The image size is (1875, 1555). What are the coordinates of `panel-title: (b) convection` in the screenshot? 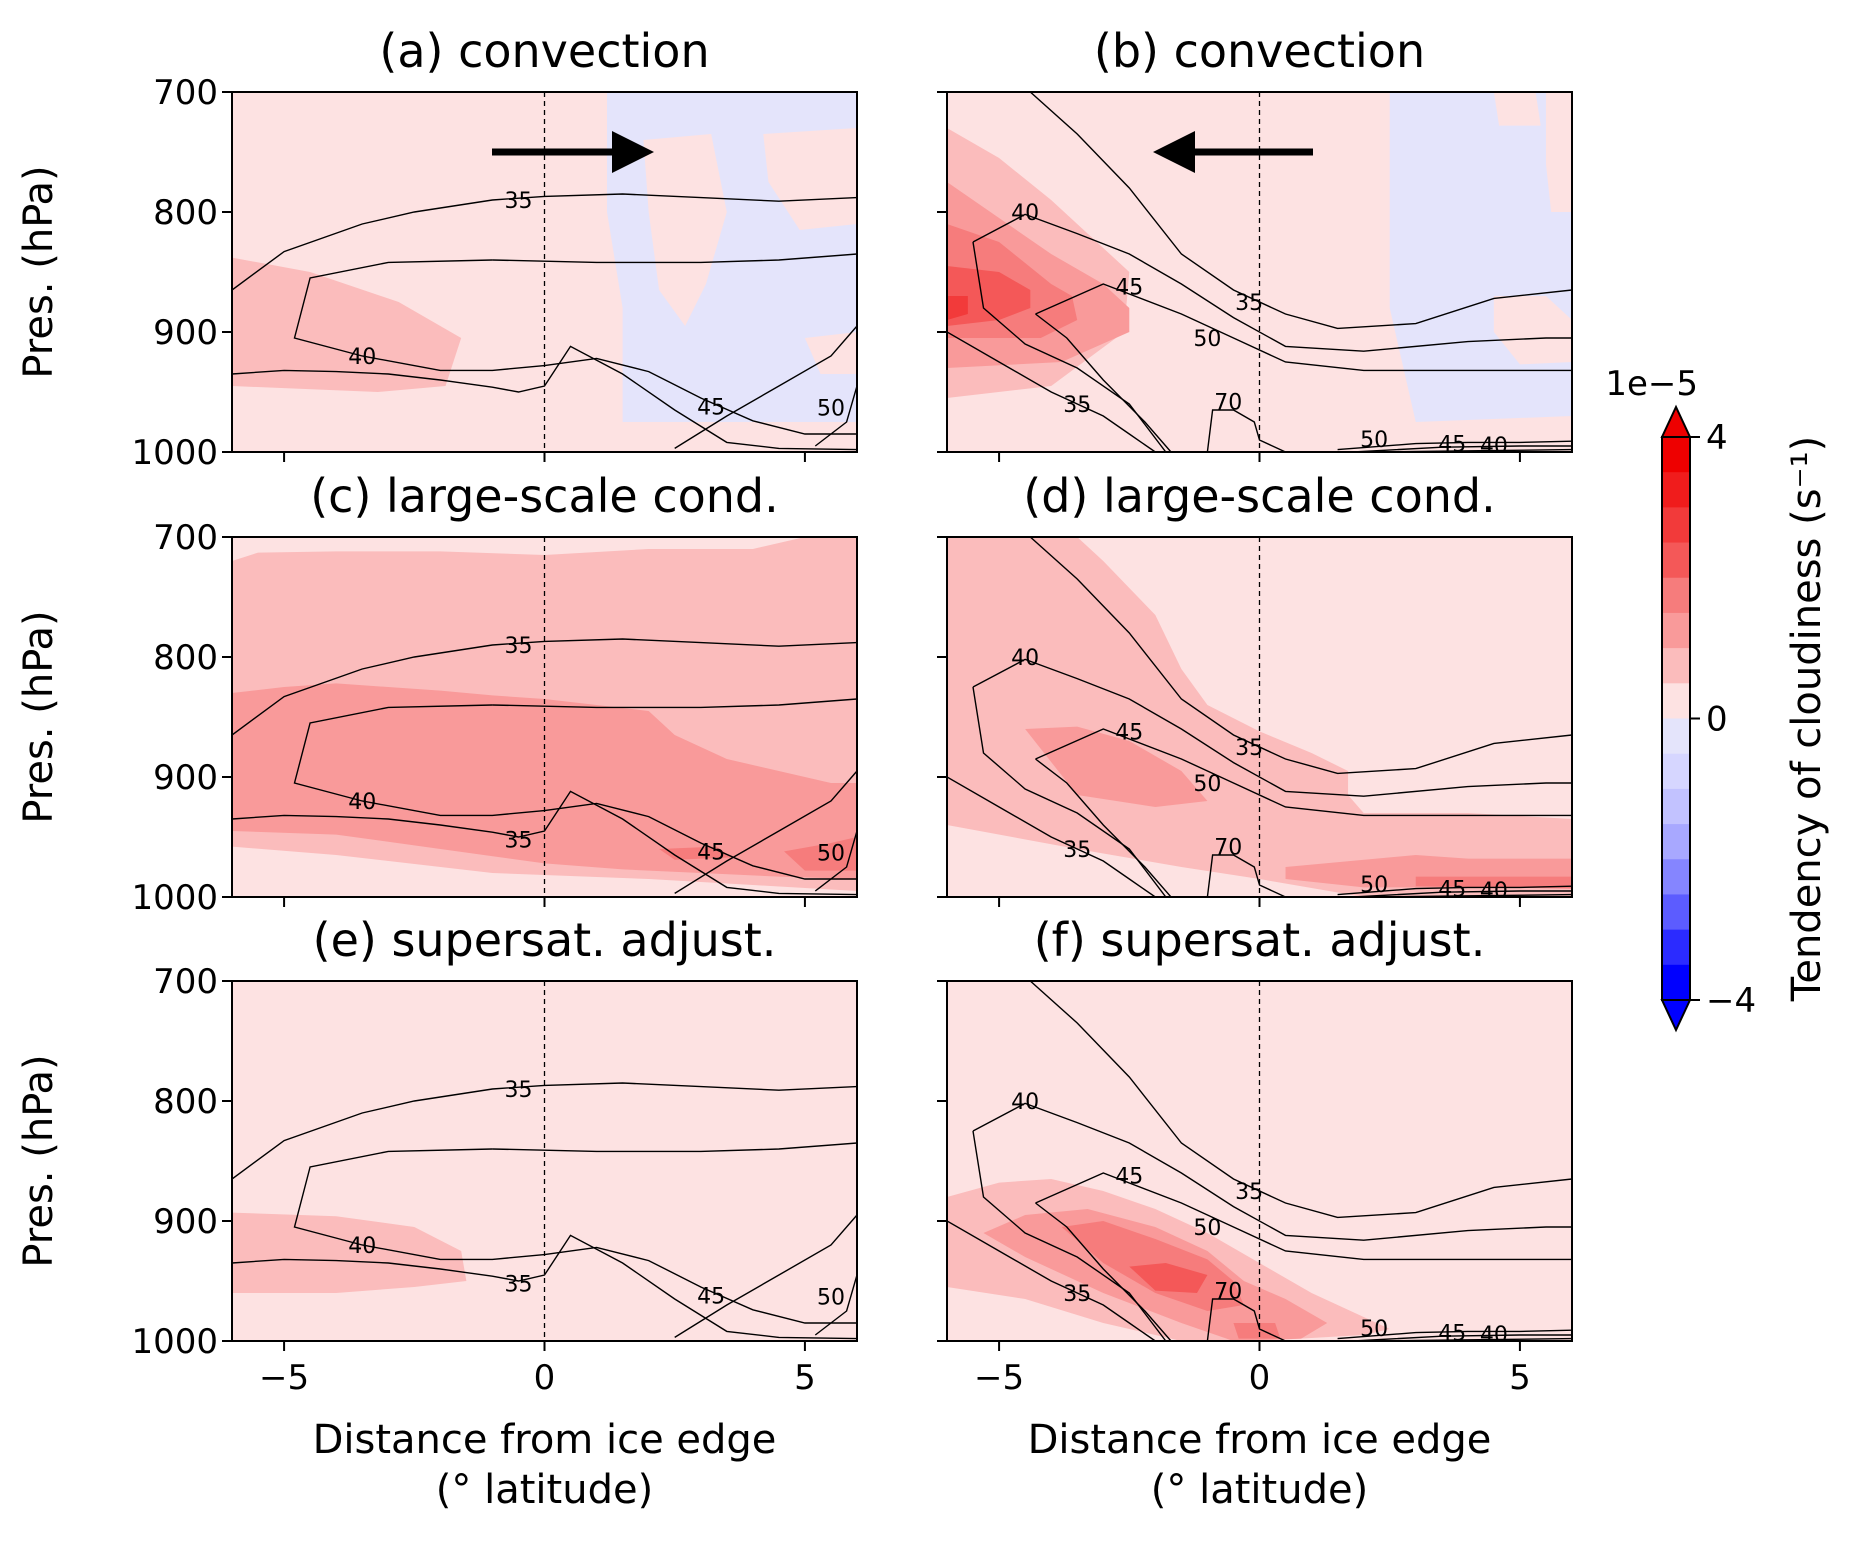 It's located at (1259, 51).